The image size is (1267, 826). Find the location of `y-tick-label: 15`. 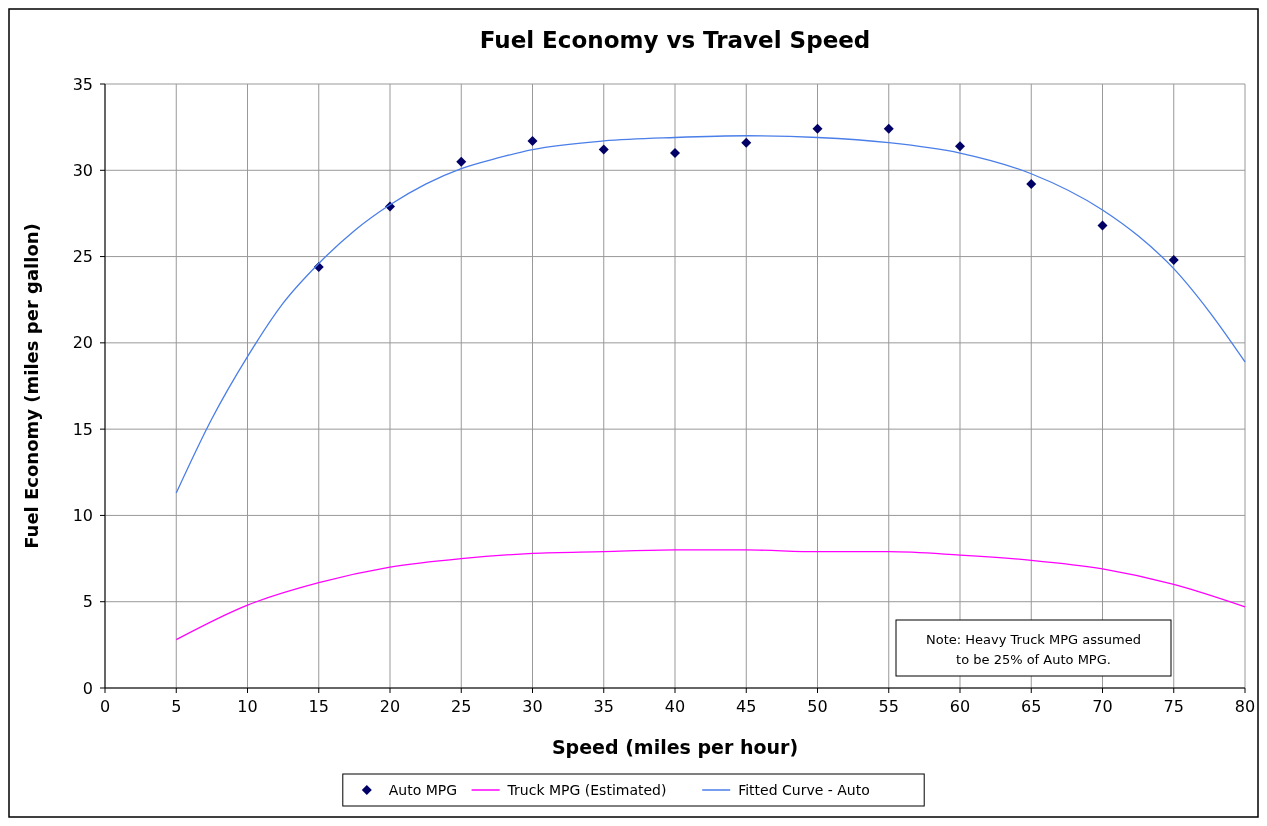

y-tick-label: 15 is located at coordinates (82, 429).